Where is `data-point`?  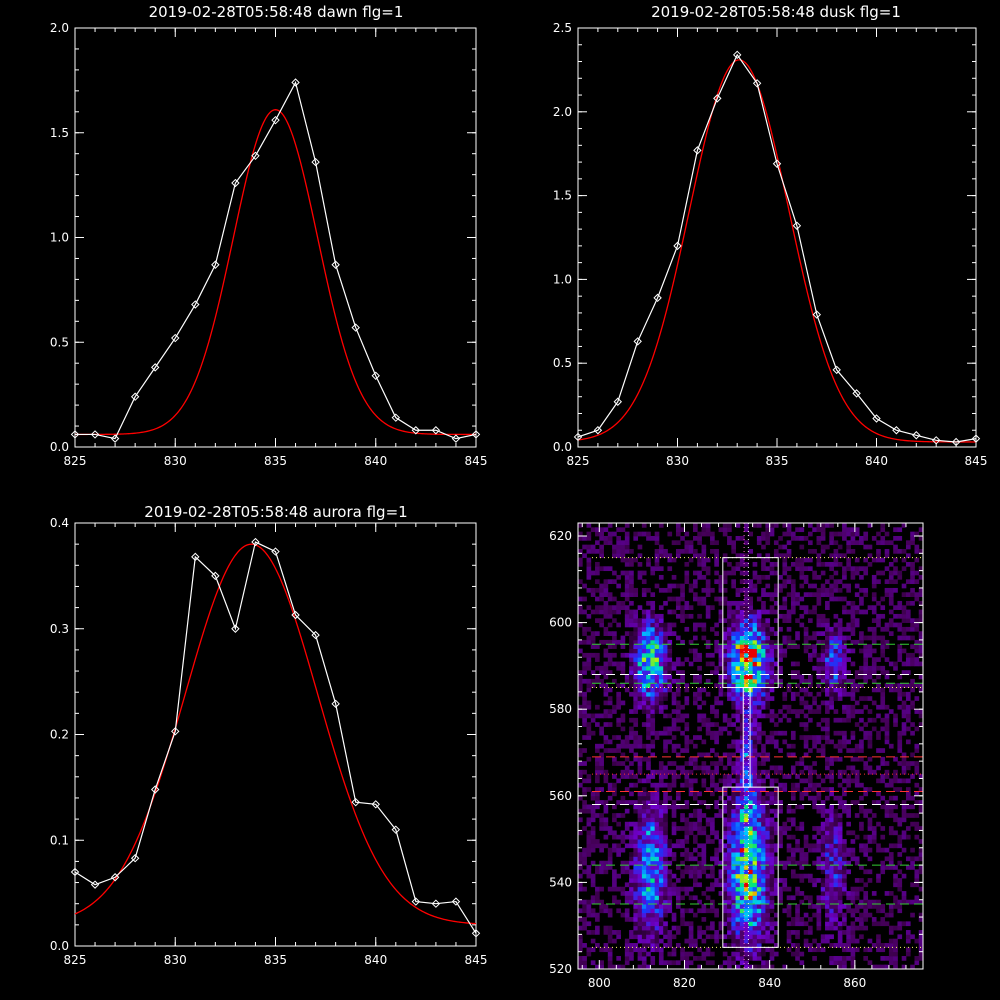
data-point is located at coordinates (657, 298).